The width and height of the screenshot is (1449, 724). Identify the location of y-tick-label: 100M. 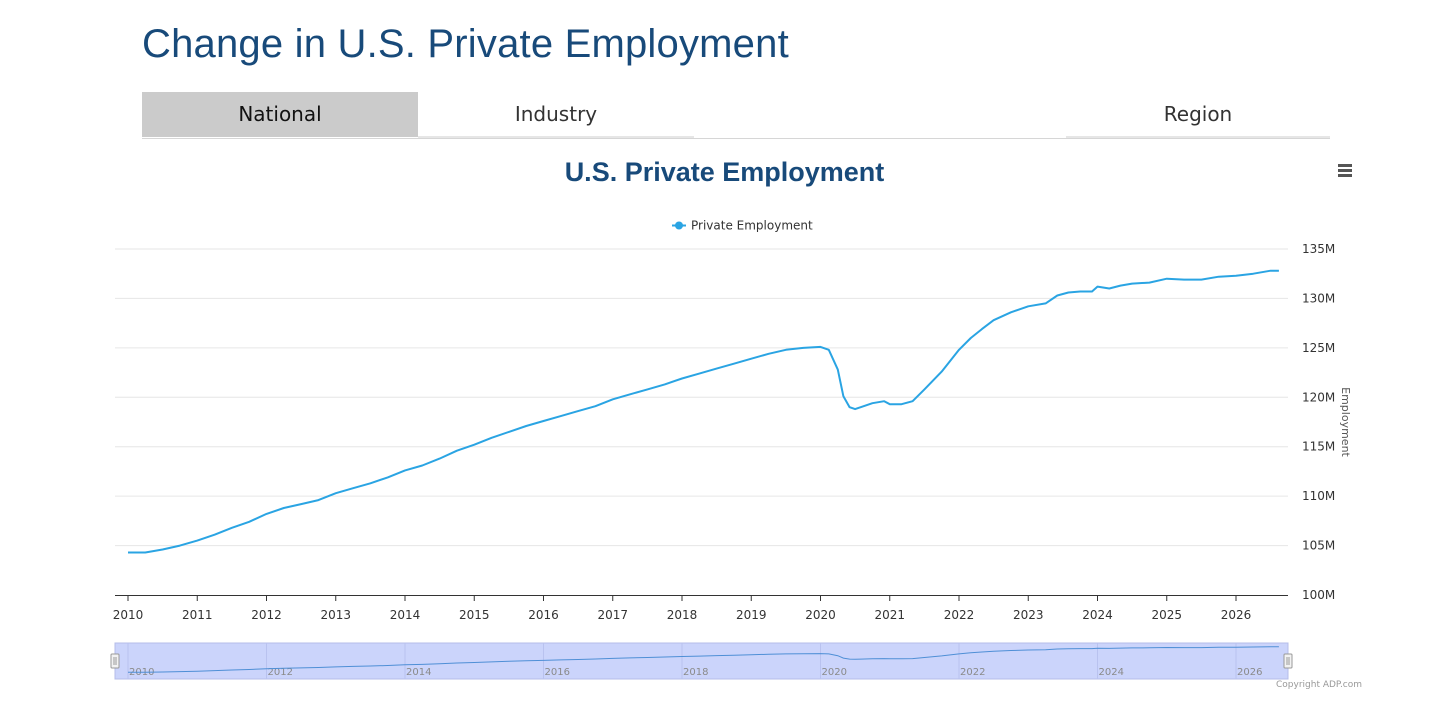
(1318, 595).